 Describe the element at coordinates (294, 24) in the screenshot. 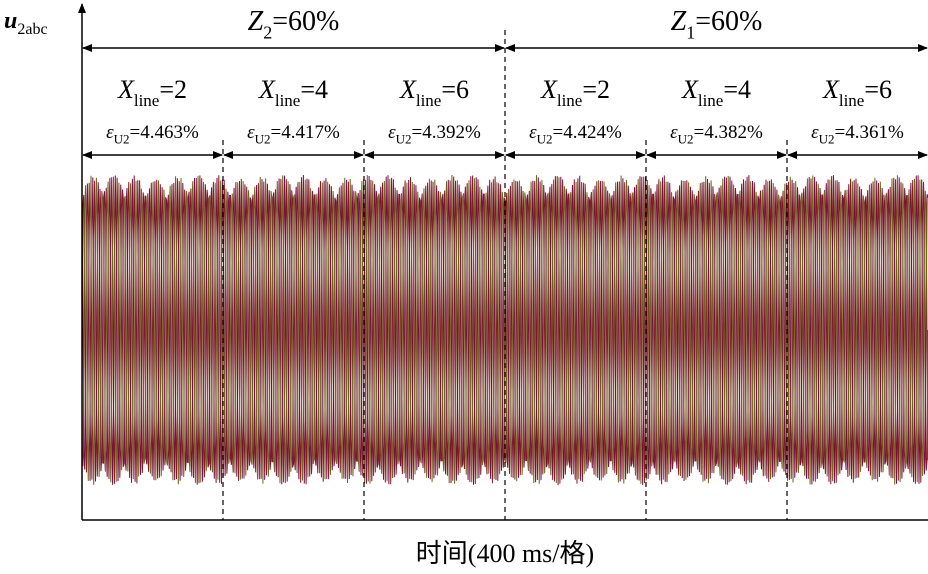

I see `group-label: Z2=60%` at that location.